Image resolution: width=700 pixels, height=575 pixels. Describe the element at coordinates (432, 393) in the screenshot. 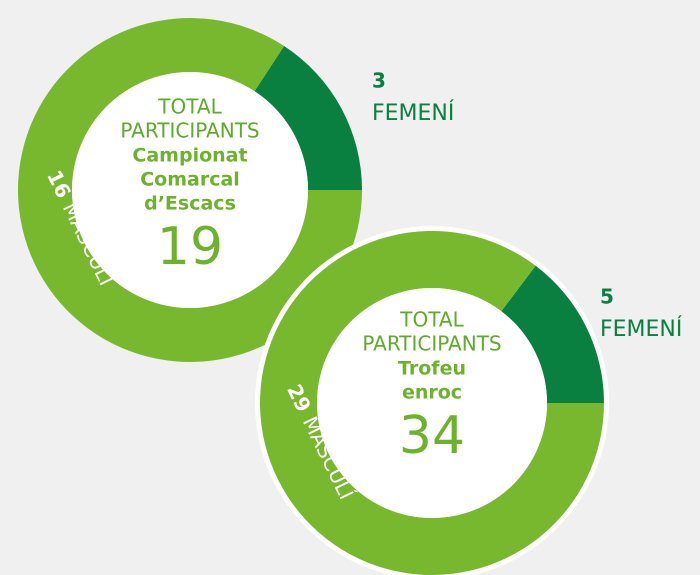

I see `center-title: enroc` at that location.